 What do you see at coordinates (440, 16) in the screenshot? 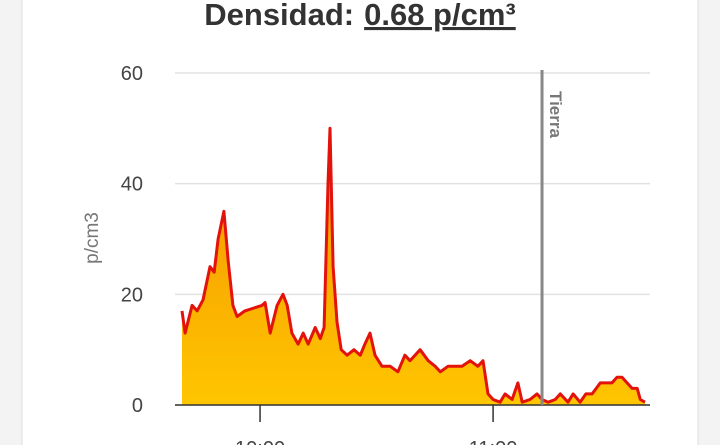
I see `title-value: 0.68 p/cm³` at bounding box center [440, 16].